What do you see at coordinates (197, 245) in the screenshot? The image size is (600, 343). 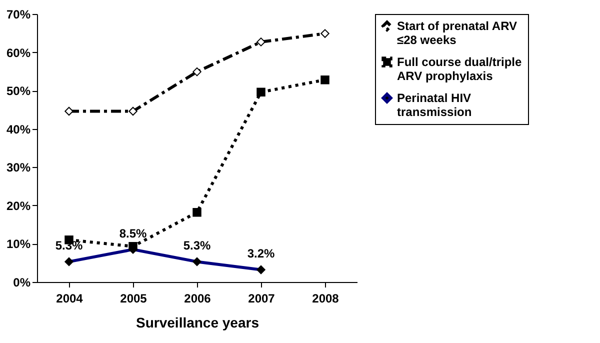 I see `data-label: 5.3%` at bounding box center [197, 245].